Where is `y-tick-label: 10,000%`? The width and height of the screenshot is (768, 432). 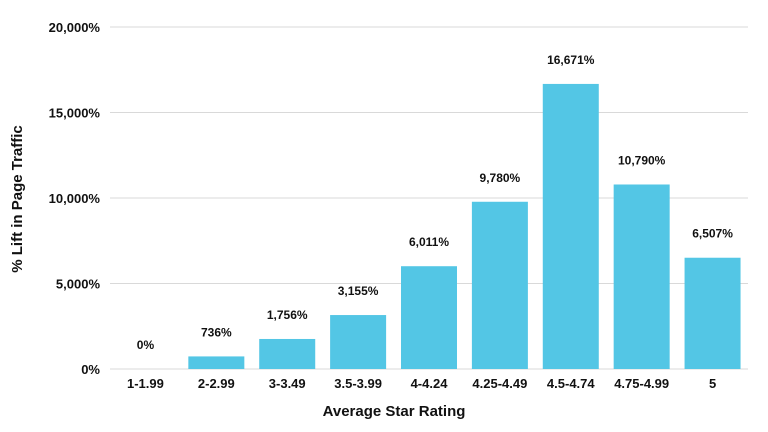
y-tick-label: 10,000% is located at coordinates (75, 198).